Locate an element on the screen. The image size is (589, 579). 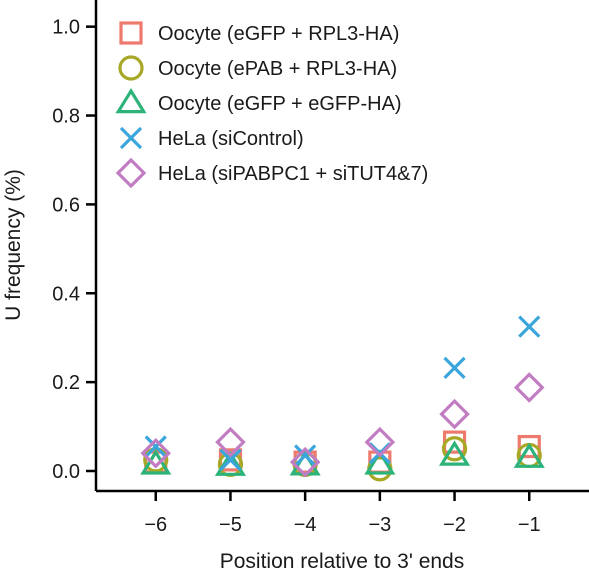
legend-label: Oocyte (eGFP + RPL3-HA) is located at coordinates (278, 34).